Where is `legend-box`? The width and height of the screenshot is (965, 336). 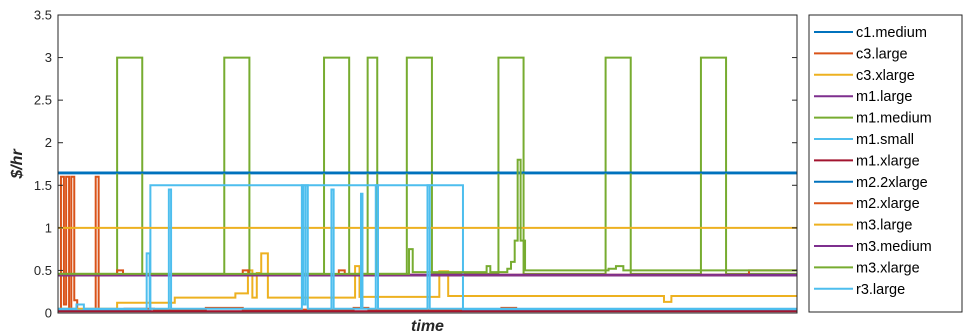
legend-box is located at coordinates (885, 163).